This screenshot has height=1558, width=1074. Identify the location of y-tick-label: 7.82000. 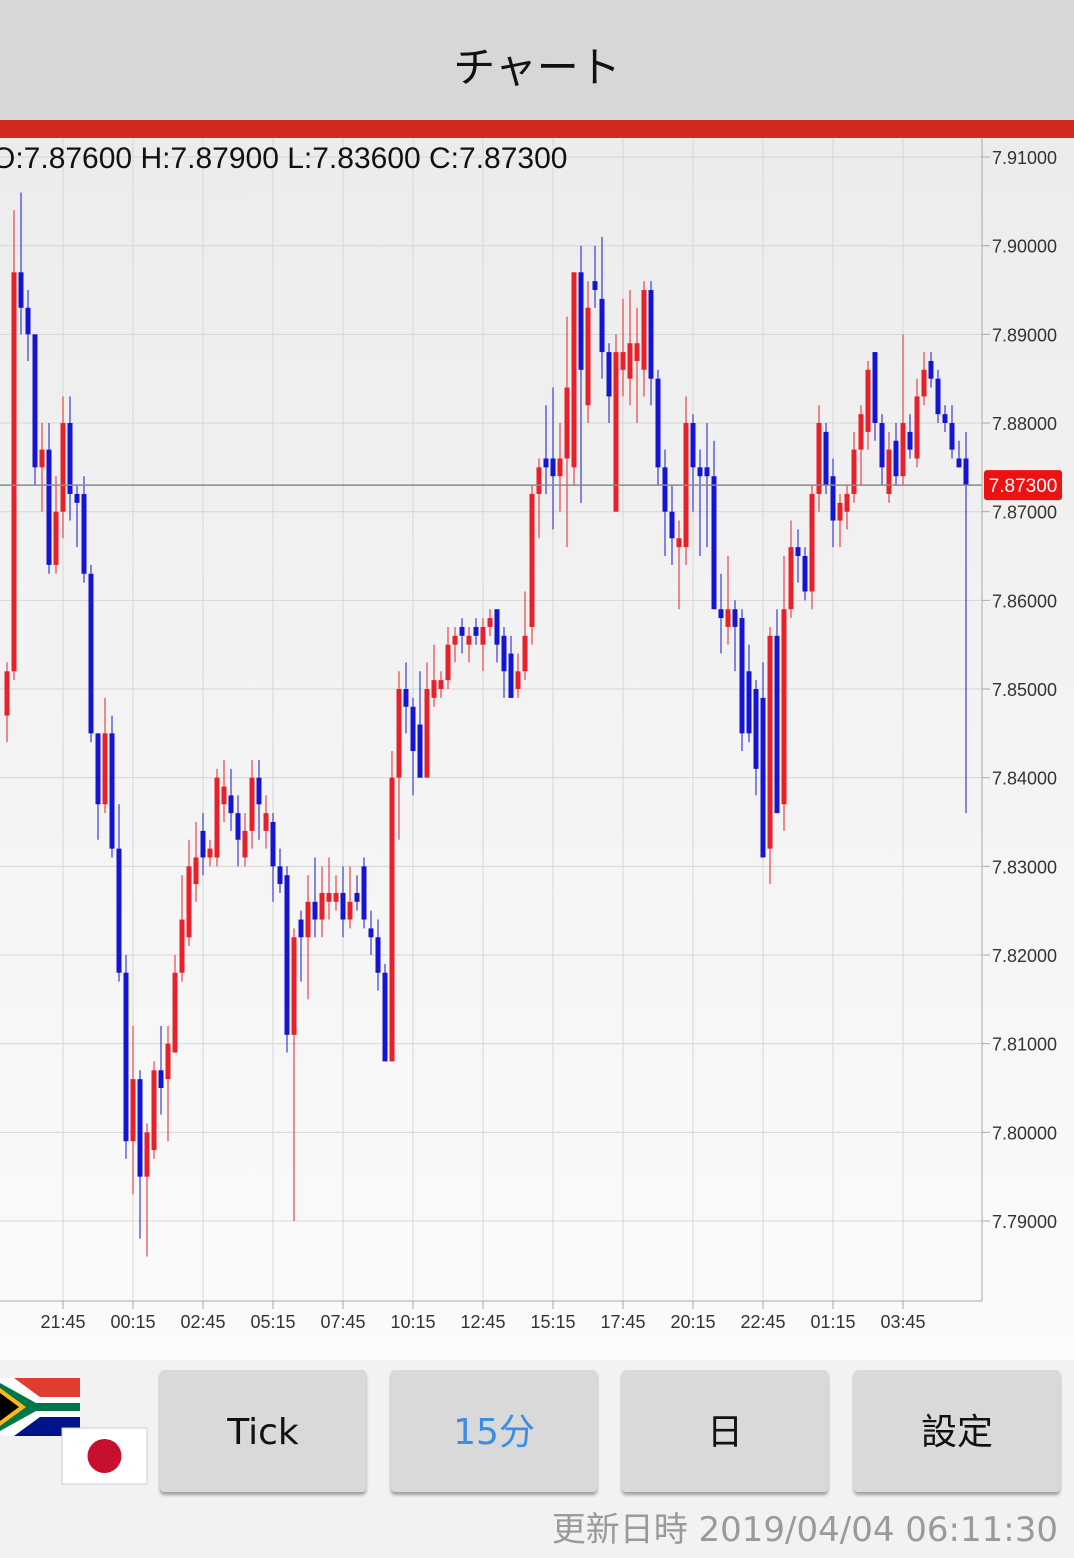
(1024, 956).